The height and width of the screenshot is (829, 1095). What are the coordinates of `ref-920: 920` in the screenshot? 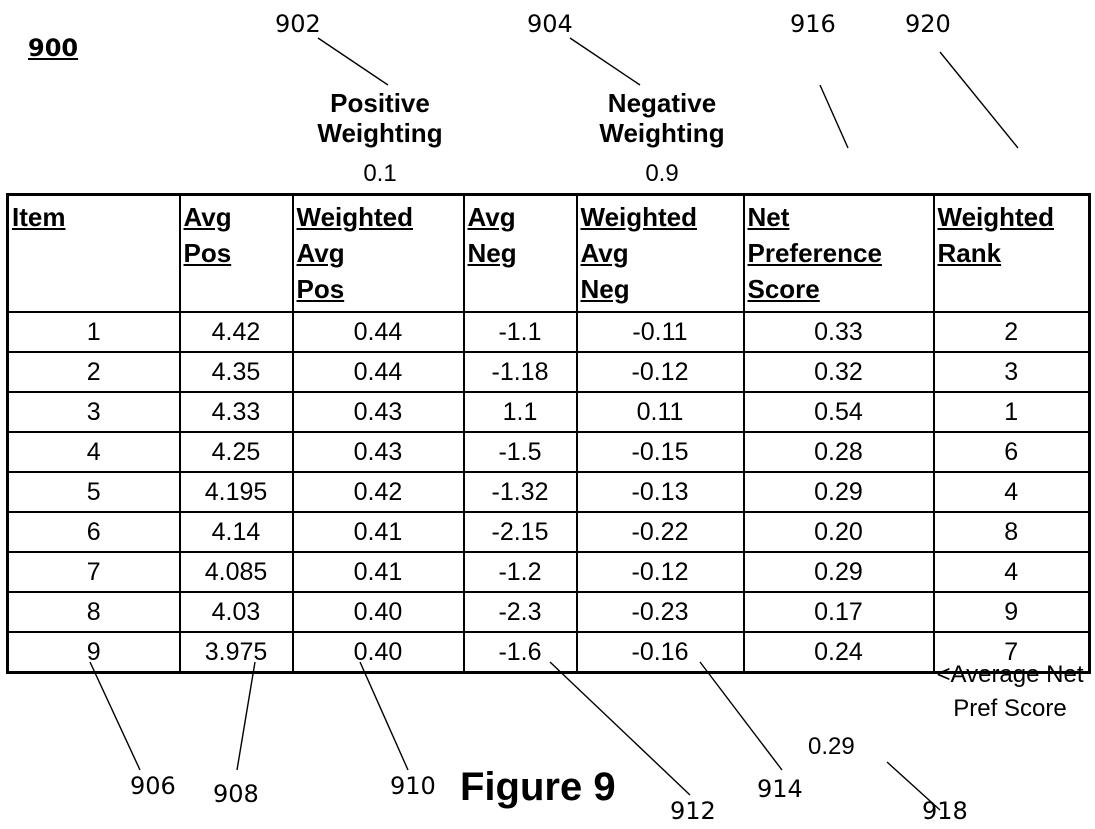 It's located at (928, 24).